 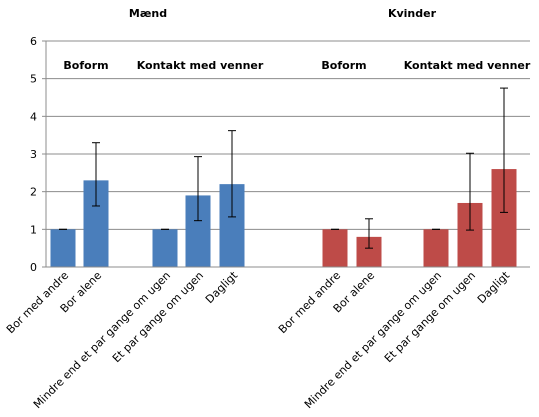 What do you see at coordinates (33, 41) in the screenshot?
I see `y-tick-label: 6` at bounding box center [33, 41].